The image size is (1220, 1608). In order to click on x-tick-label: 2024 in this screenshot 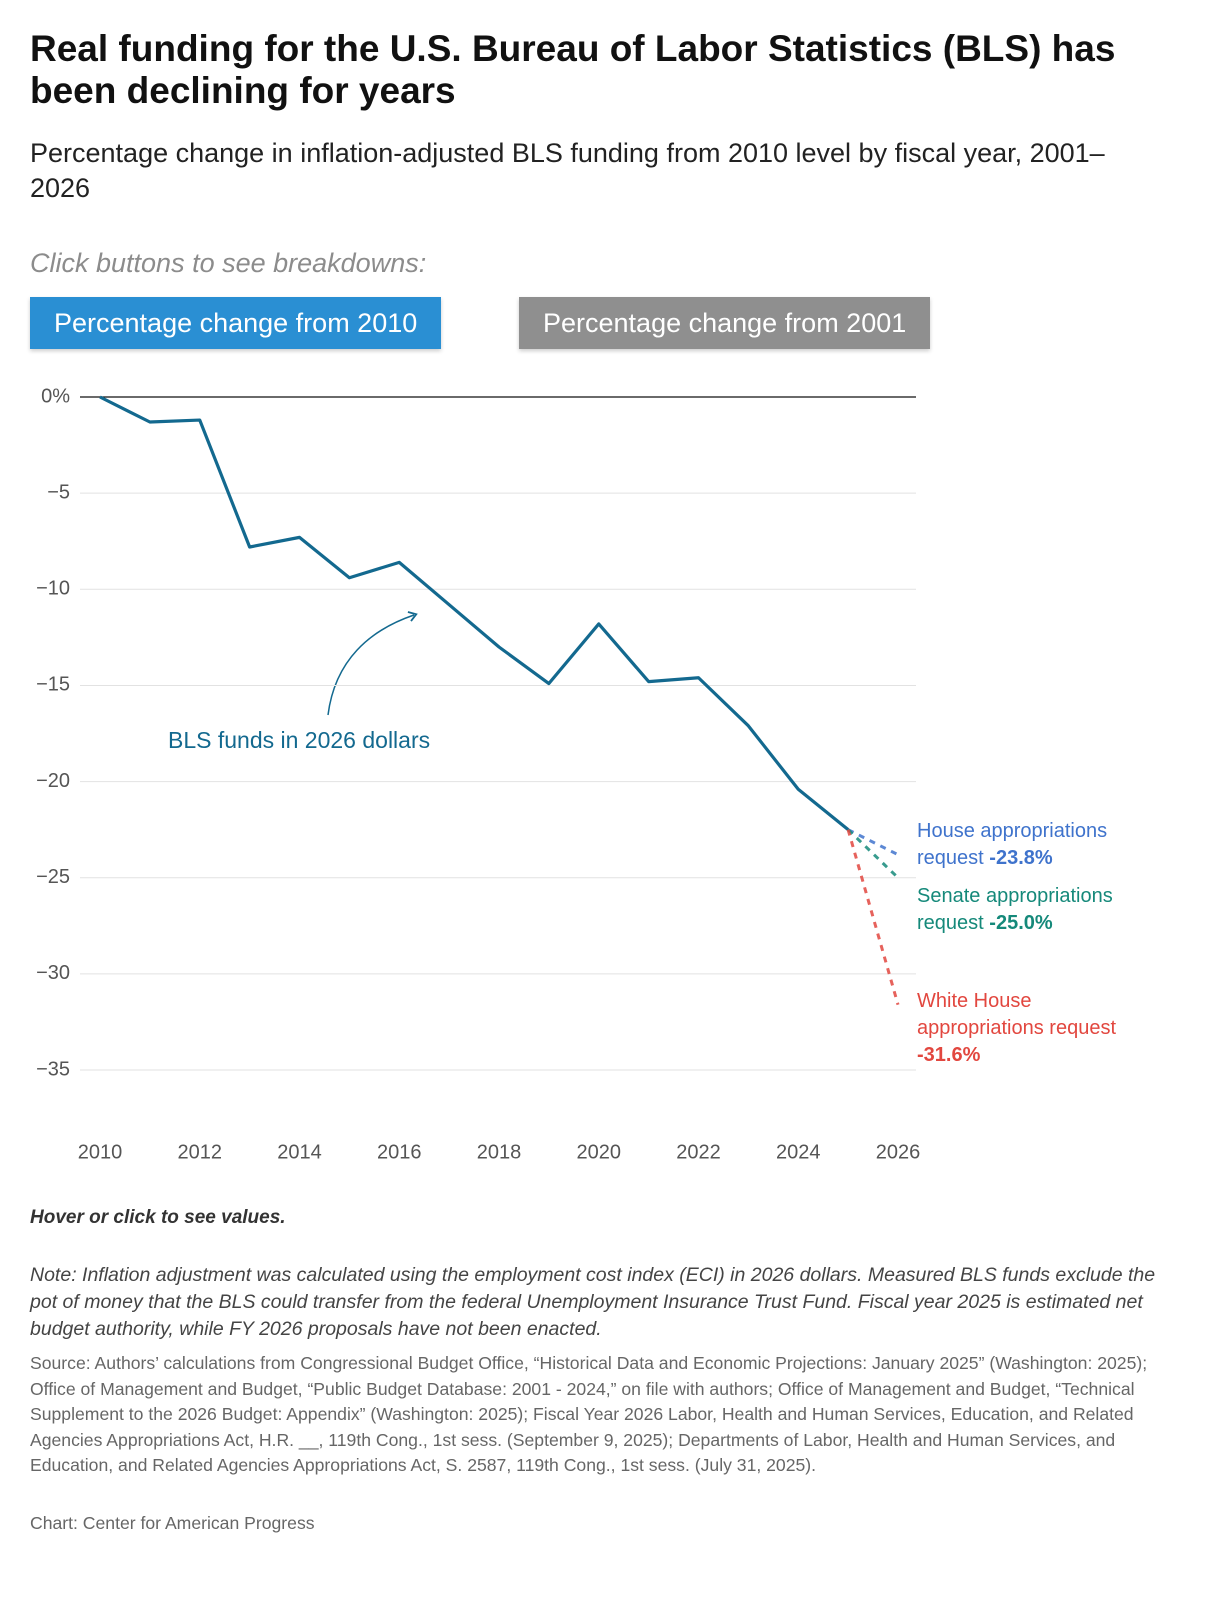, I will do `click(798, 1152)`.